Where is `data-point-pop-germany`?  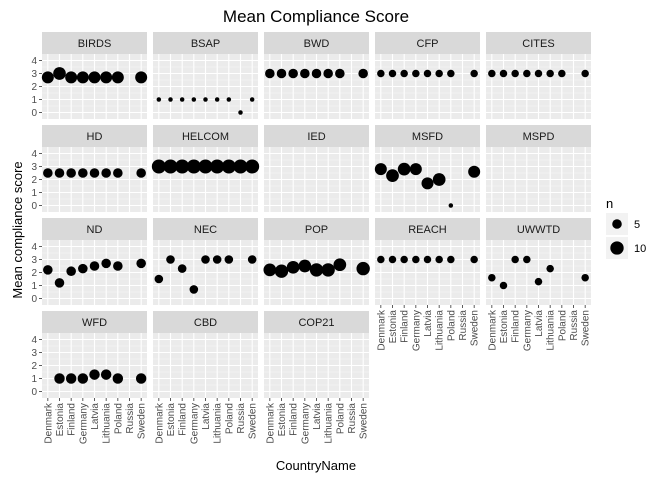
data-point-pop-germany is located at coordinates (305, 266).